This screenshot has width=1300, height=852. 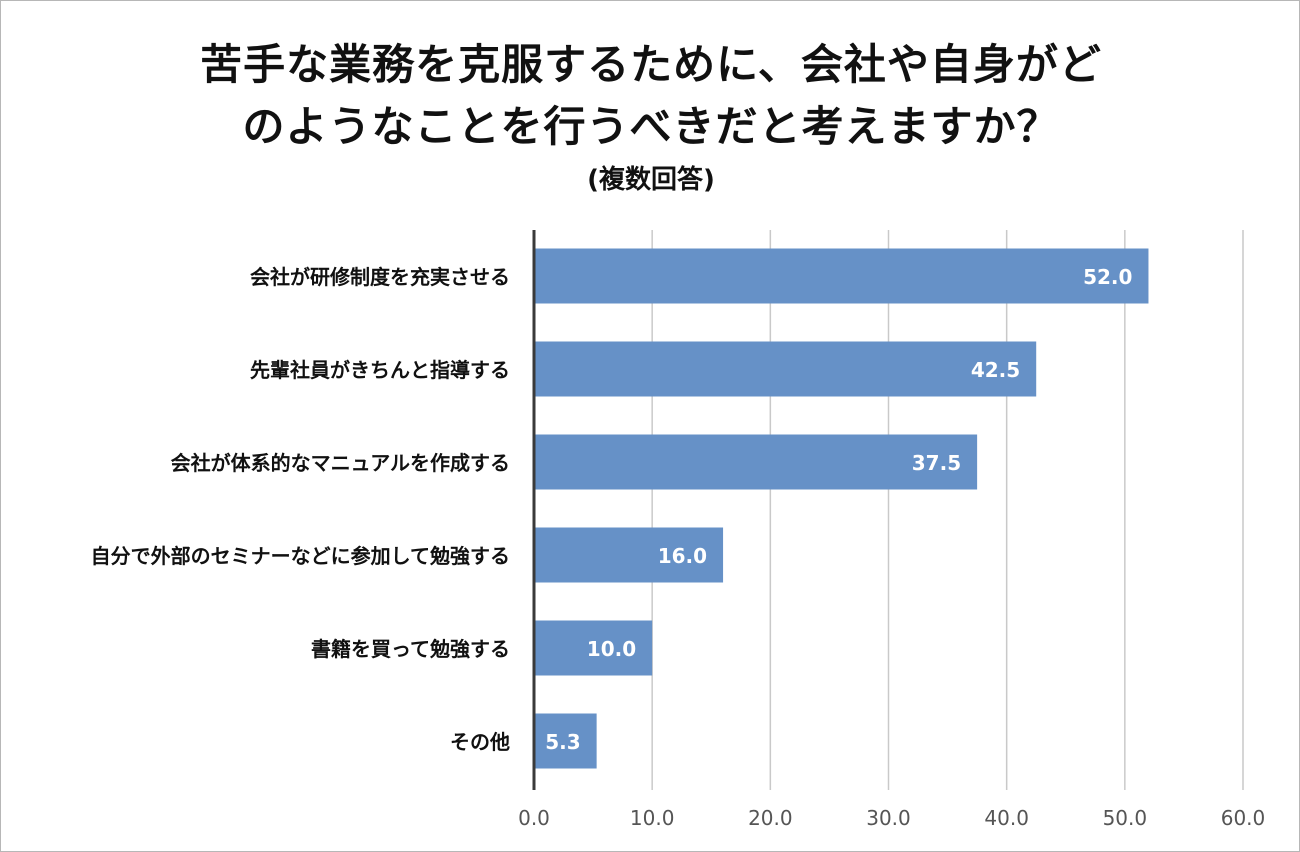 What do you see at coordinates (380, 370) in the screenshot?
I see `category-label: 先輩社員がきちんと指導する` at bounding box center [380, 370].